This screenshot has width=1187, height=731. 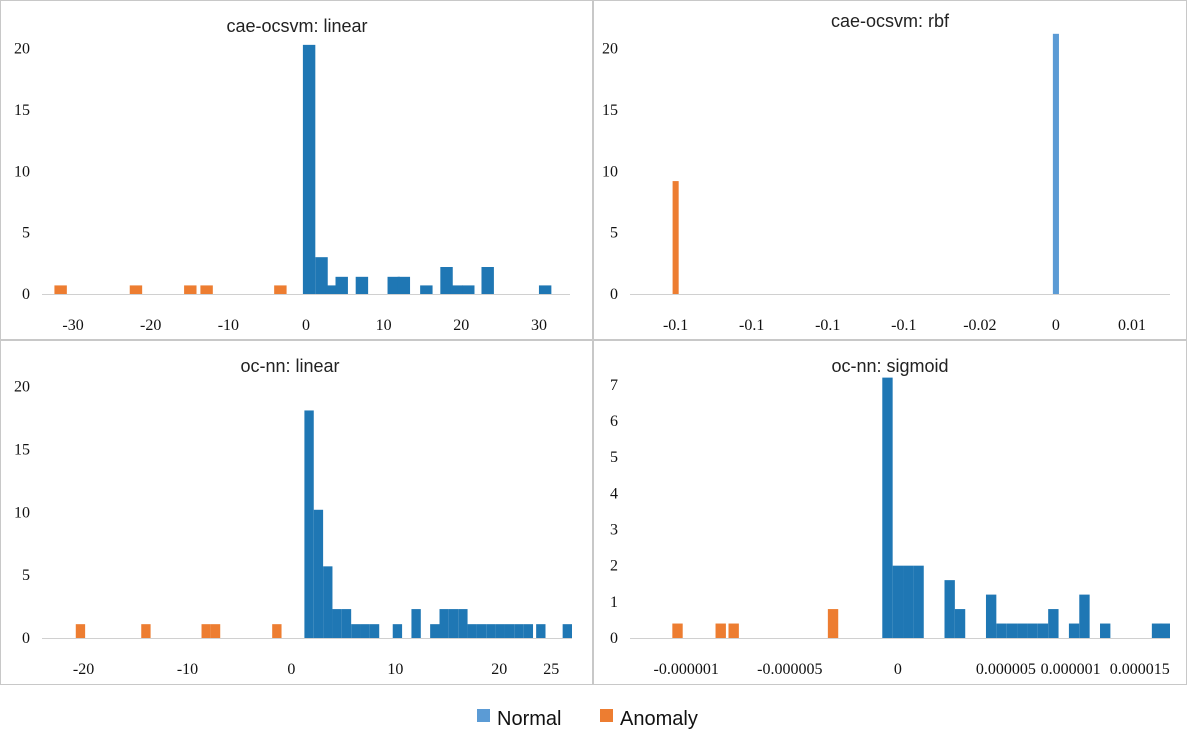 What do you see at coordinates (384, 325) in the screenshot?
I see `x-tick-label: 10` at bounding box center [384, 325].